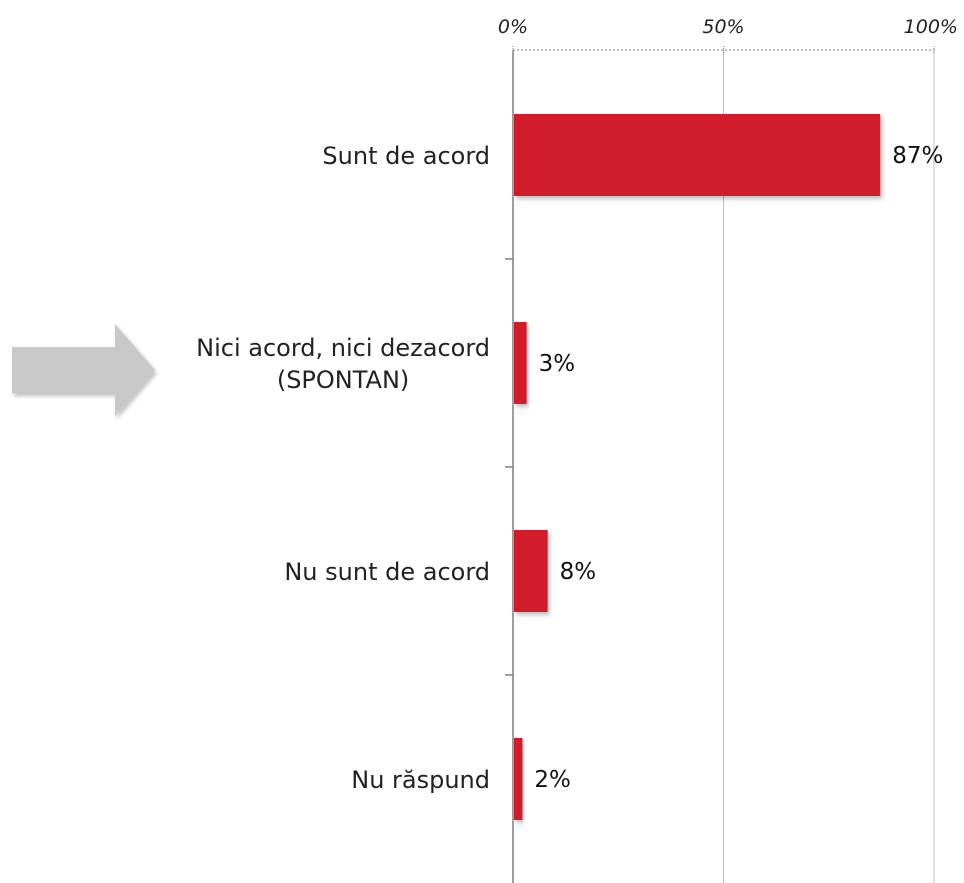  What do you see at coordinates (552, 780) in the screenshot?
I see `value-label: 2%` at bounding box center [552, 780].